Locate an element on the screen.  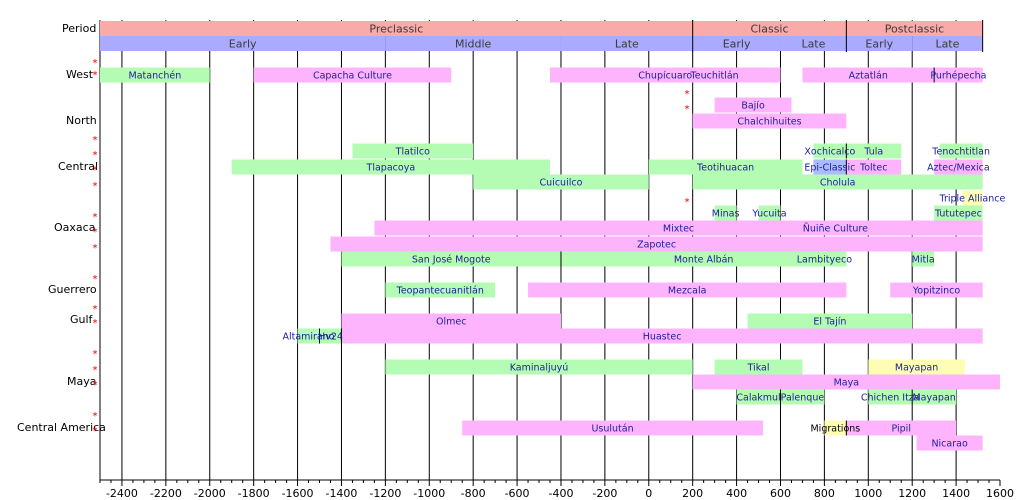
bar-label-cholula-18: Cholula is located at coordinates (838, 183).